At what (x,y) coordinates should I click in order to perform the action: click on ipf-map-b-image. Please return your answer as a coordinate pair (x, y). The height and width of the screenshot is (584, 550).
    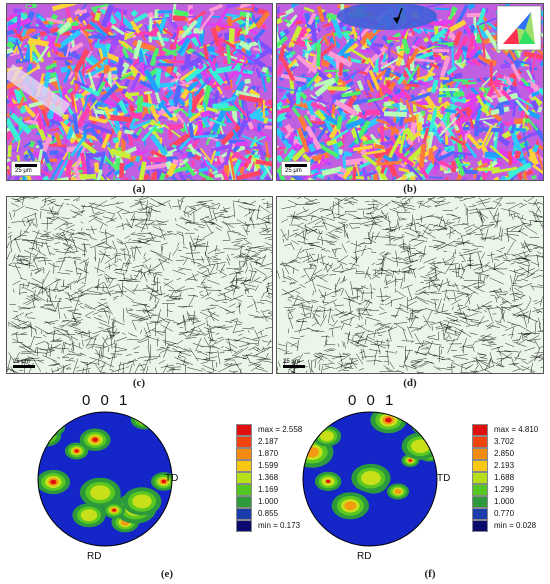
    Looking at the image, I should click on (410, 92).